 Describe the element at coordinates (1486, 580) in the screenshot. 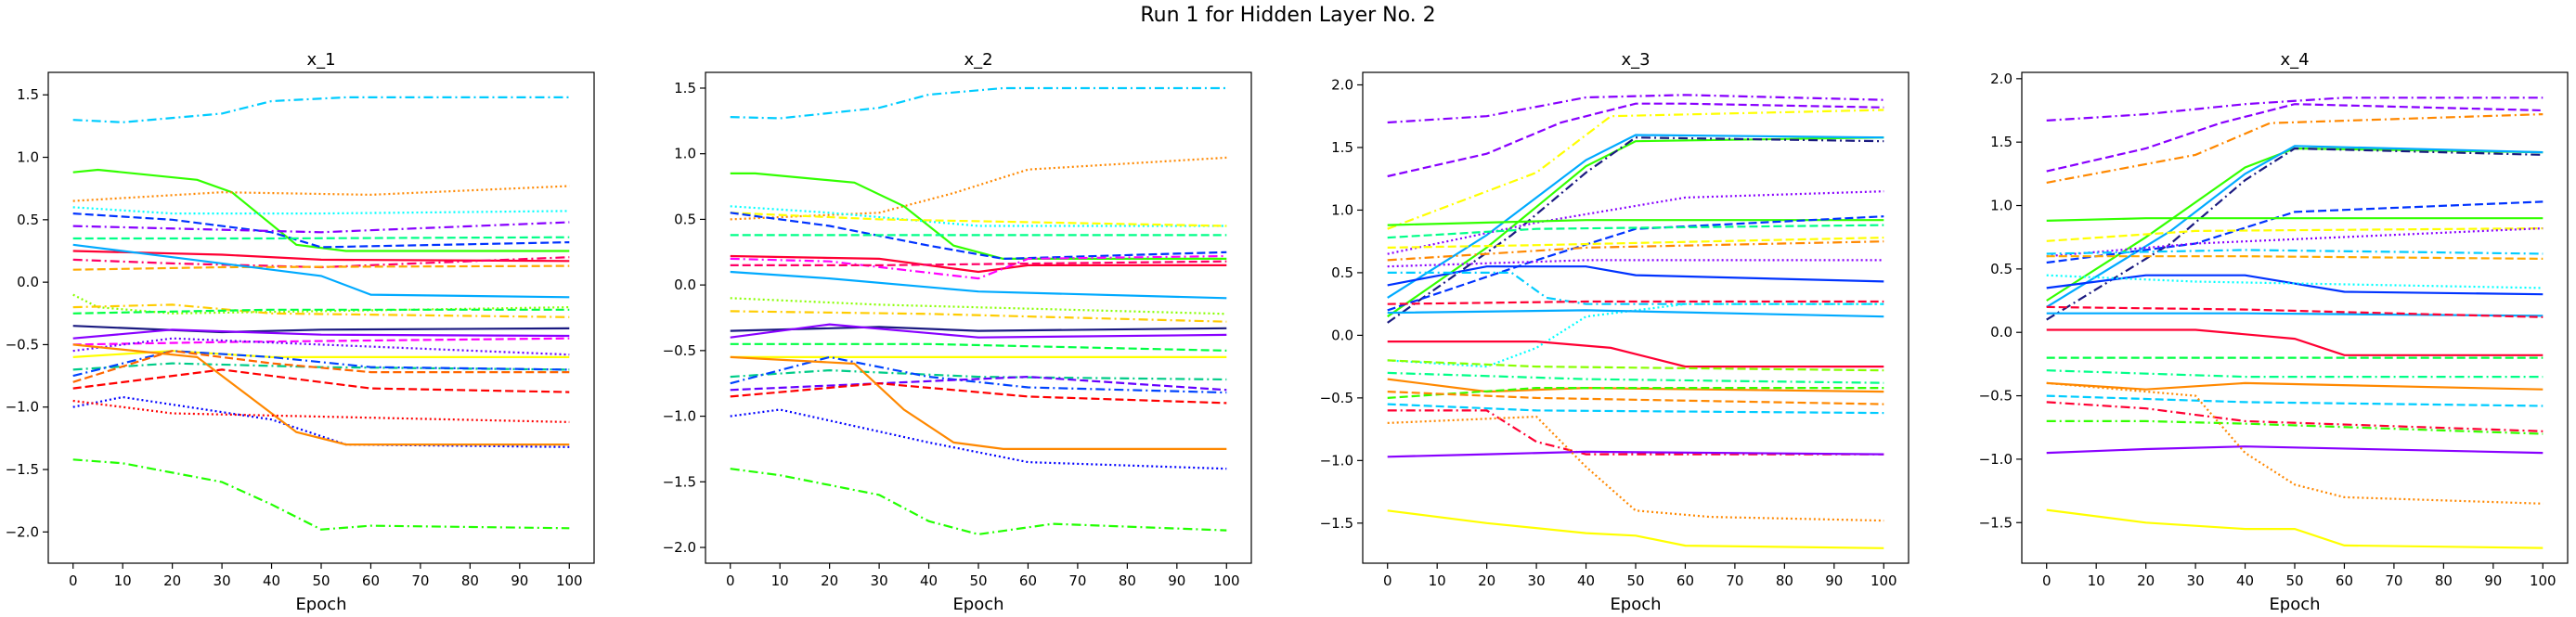

I see `x-tick-label: 20` at that location.